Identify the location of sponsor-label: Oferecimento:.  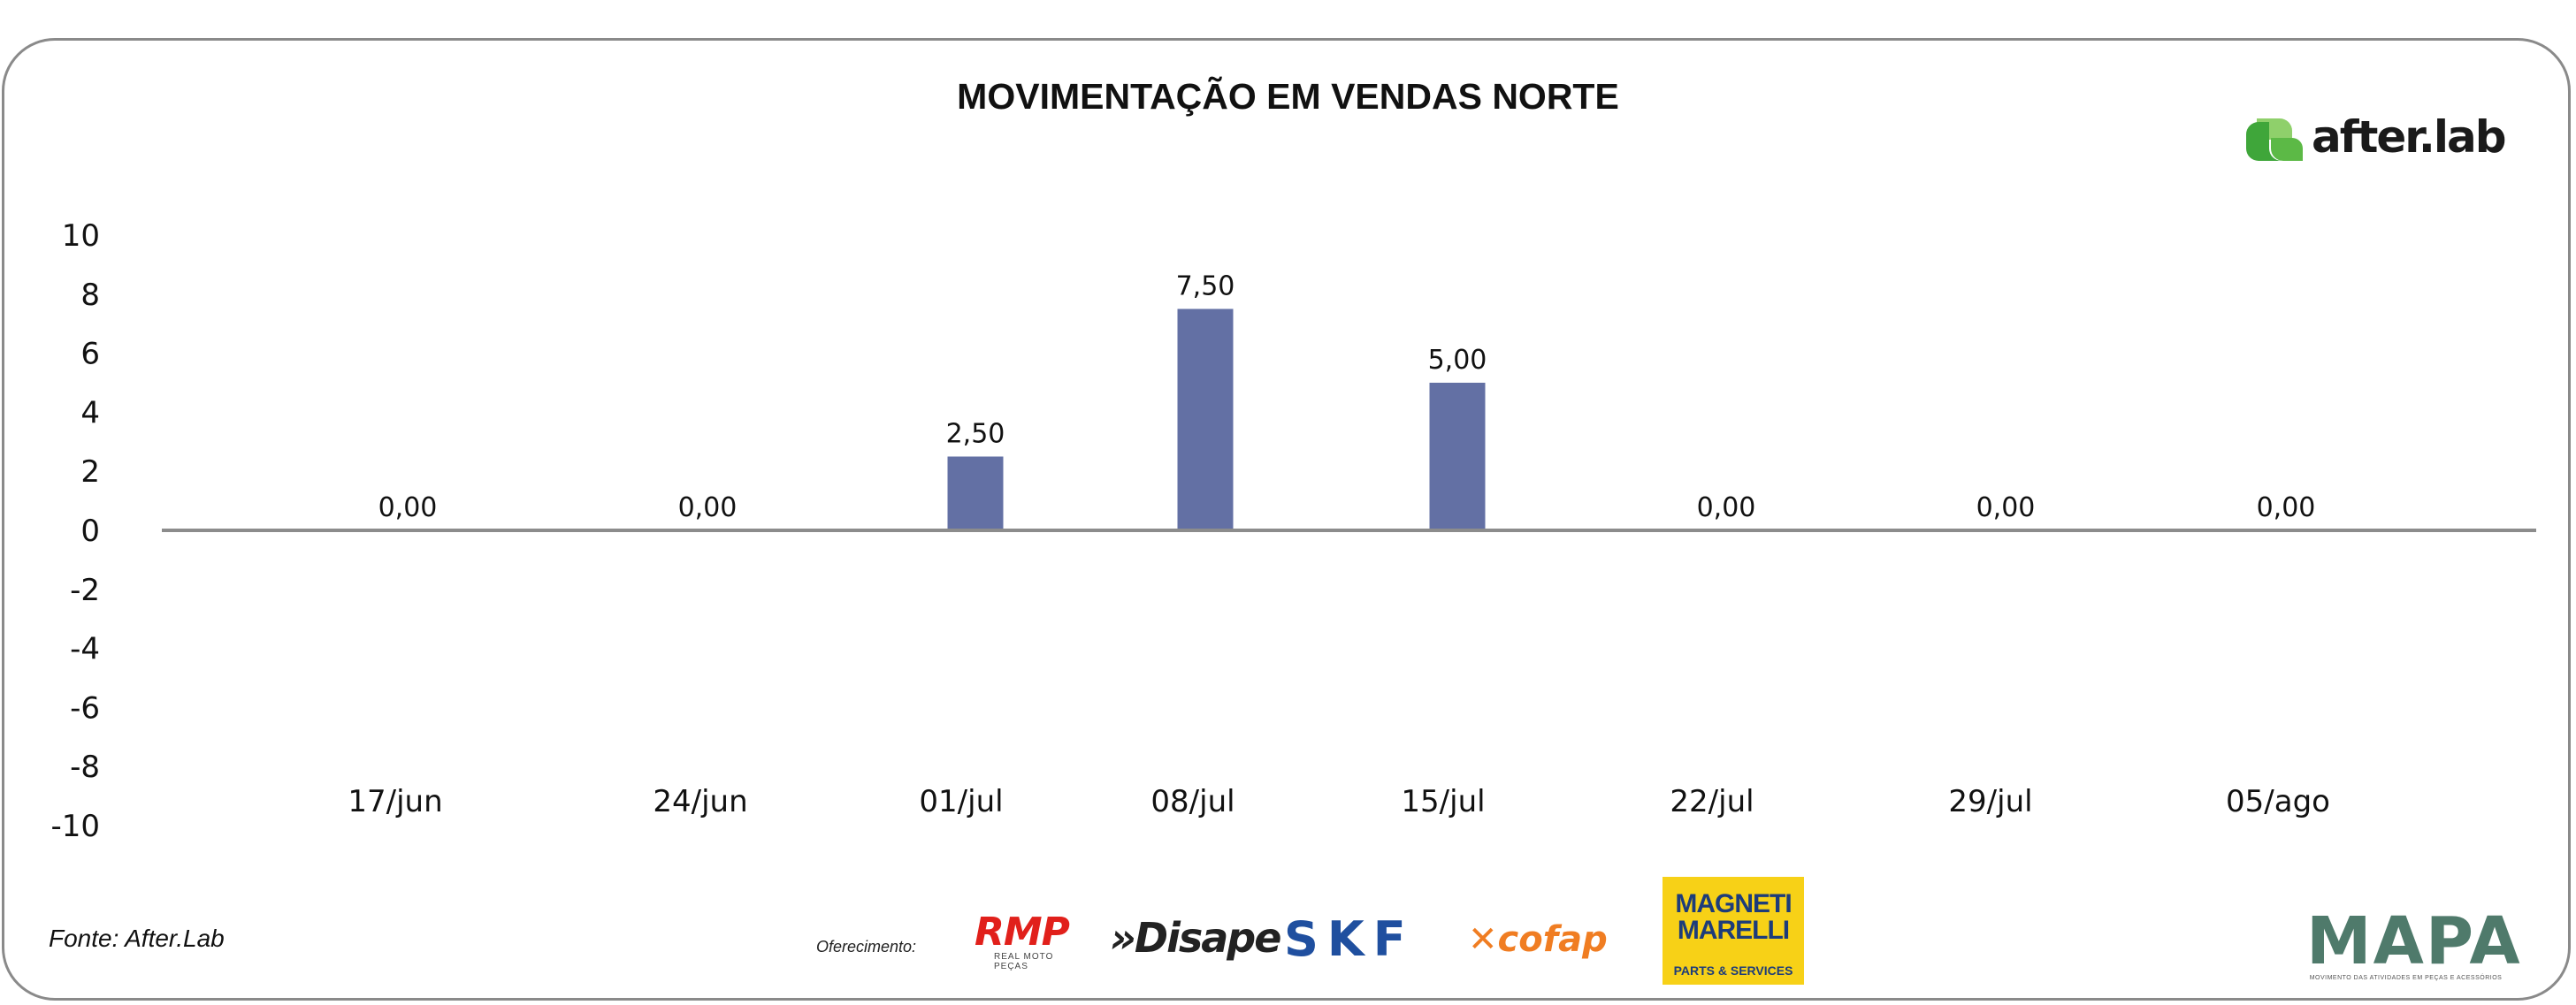
(867, 947).